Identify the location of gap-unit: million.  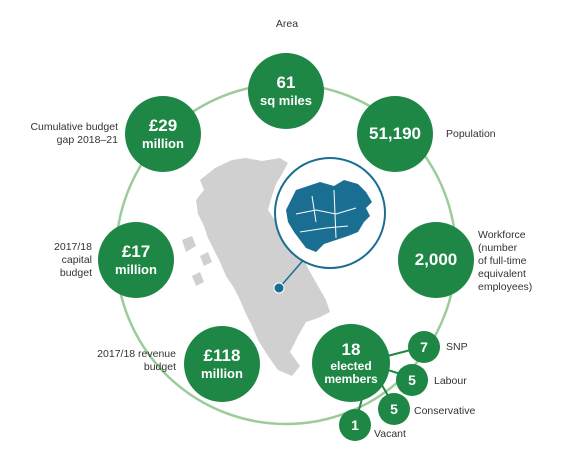
(163, 143).